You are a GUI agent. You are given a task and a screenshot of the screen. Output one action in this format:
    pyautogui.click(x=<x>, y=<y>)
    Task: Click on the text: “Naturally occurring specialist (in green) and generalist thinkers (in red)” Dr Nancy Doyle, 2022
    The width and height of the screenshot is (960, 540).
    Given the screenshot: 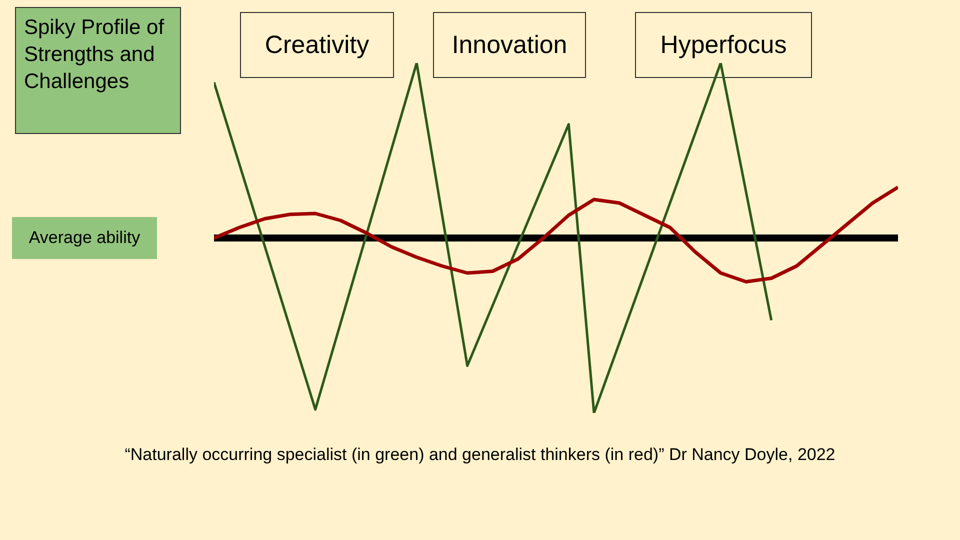 What is the action you would take?
    pyautogui.click(x=480, y=455)
    